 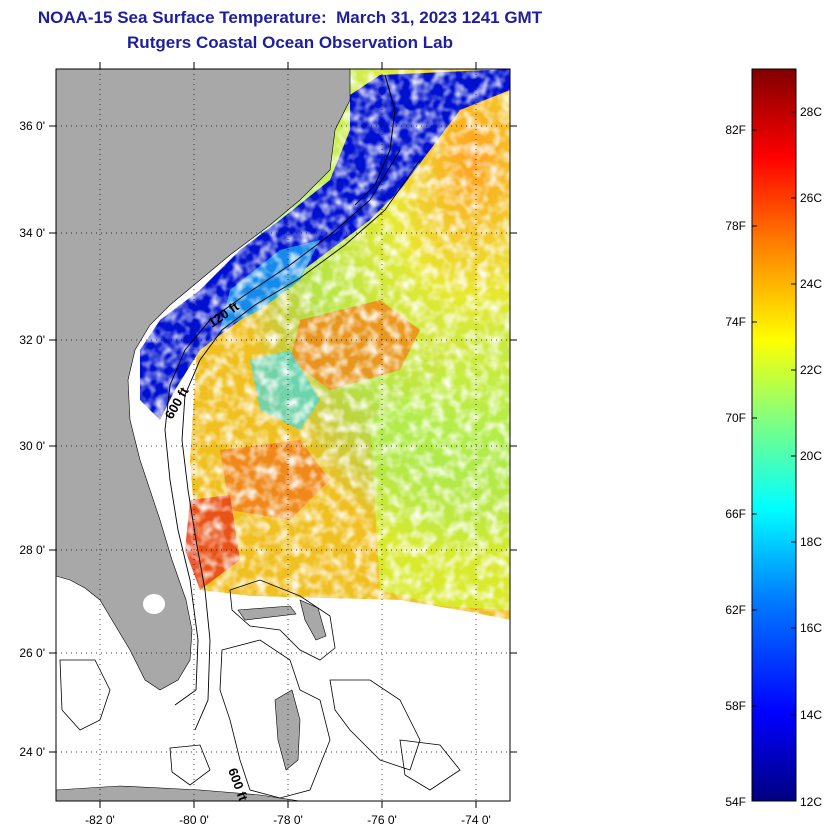 What do you see at coordinates (811, 456) in the screenshot?
I see `colorbar-c-20: 20C` at bounding box center [811, 456].